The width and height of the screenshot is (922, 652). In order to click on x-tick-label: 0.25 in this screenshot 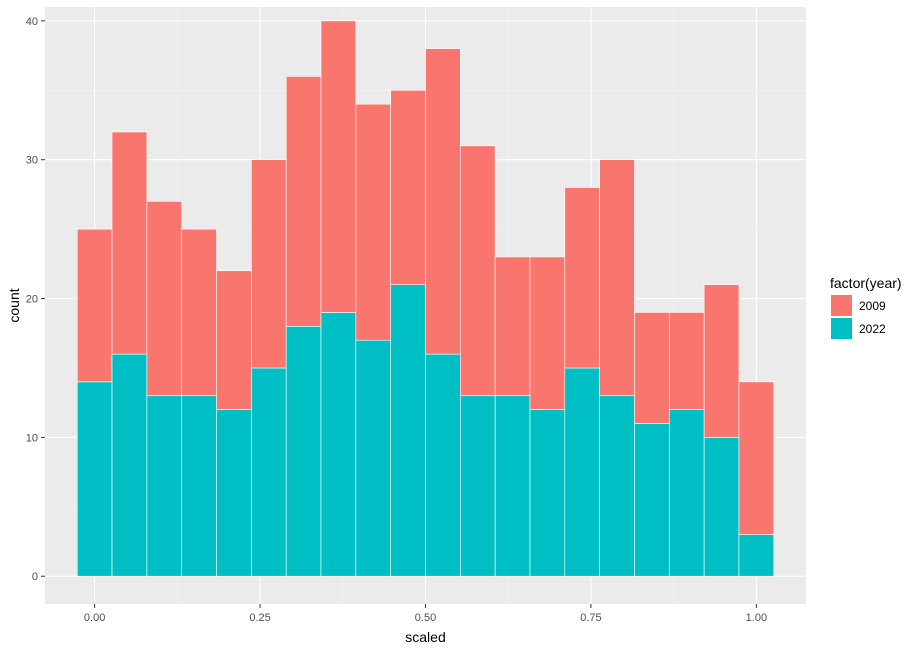, I will do `click(259, 618)`.